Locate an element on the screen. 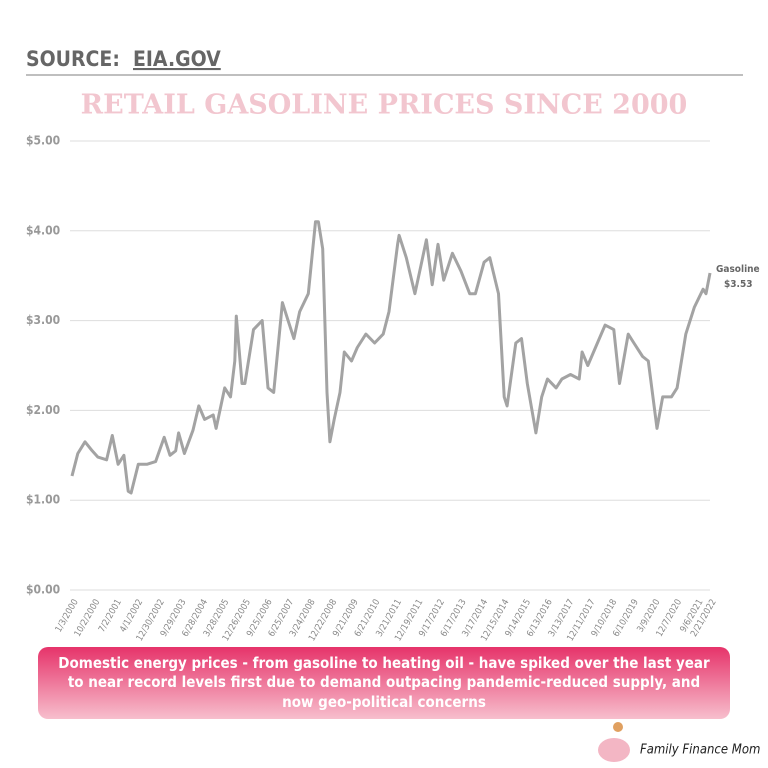 Image resolution: width=768 pixels, height=768 pixels. y-tick-label: $3.00 is located at coordinates (43, 320).